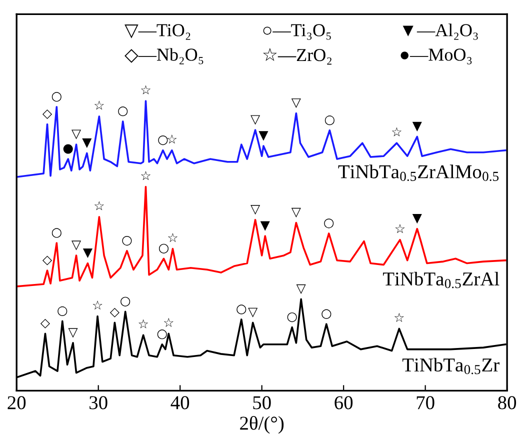  Describe the element at coordinates (418, 173) in the screenshot. I see `series-label: TiNbTa$_{0.5}$ZrAlMo$_{0.5}$` at that location.